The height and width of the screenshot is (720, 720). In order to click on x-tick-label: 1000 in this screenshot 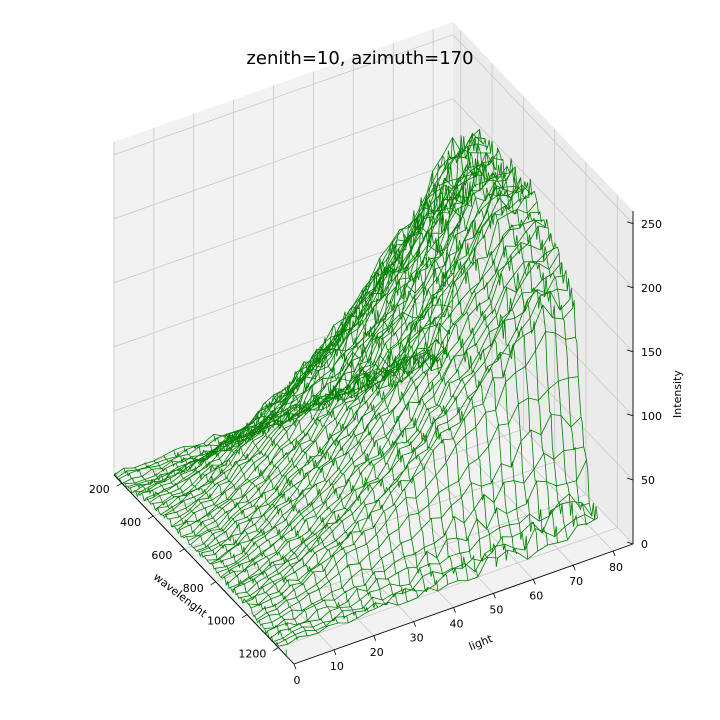, I will do `click(221, 621)`.